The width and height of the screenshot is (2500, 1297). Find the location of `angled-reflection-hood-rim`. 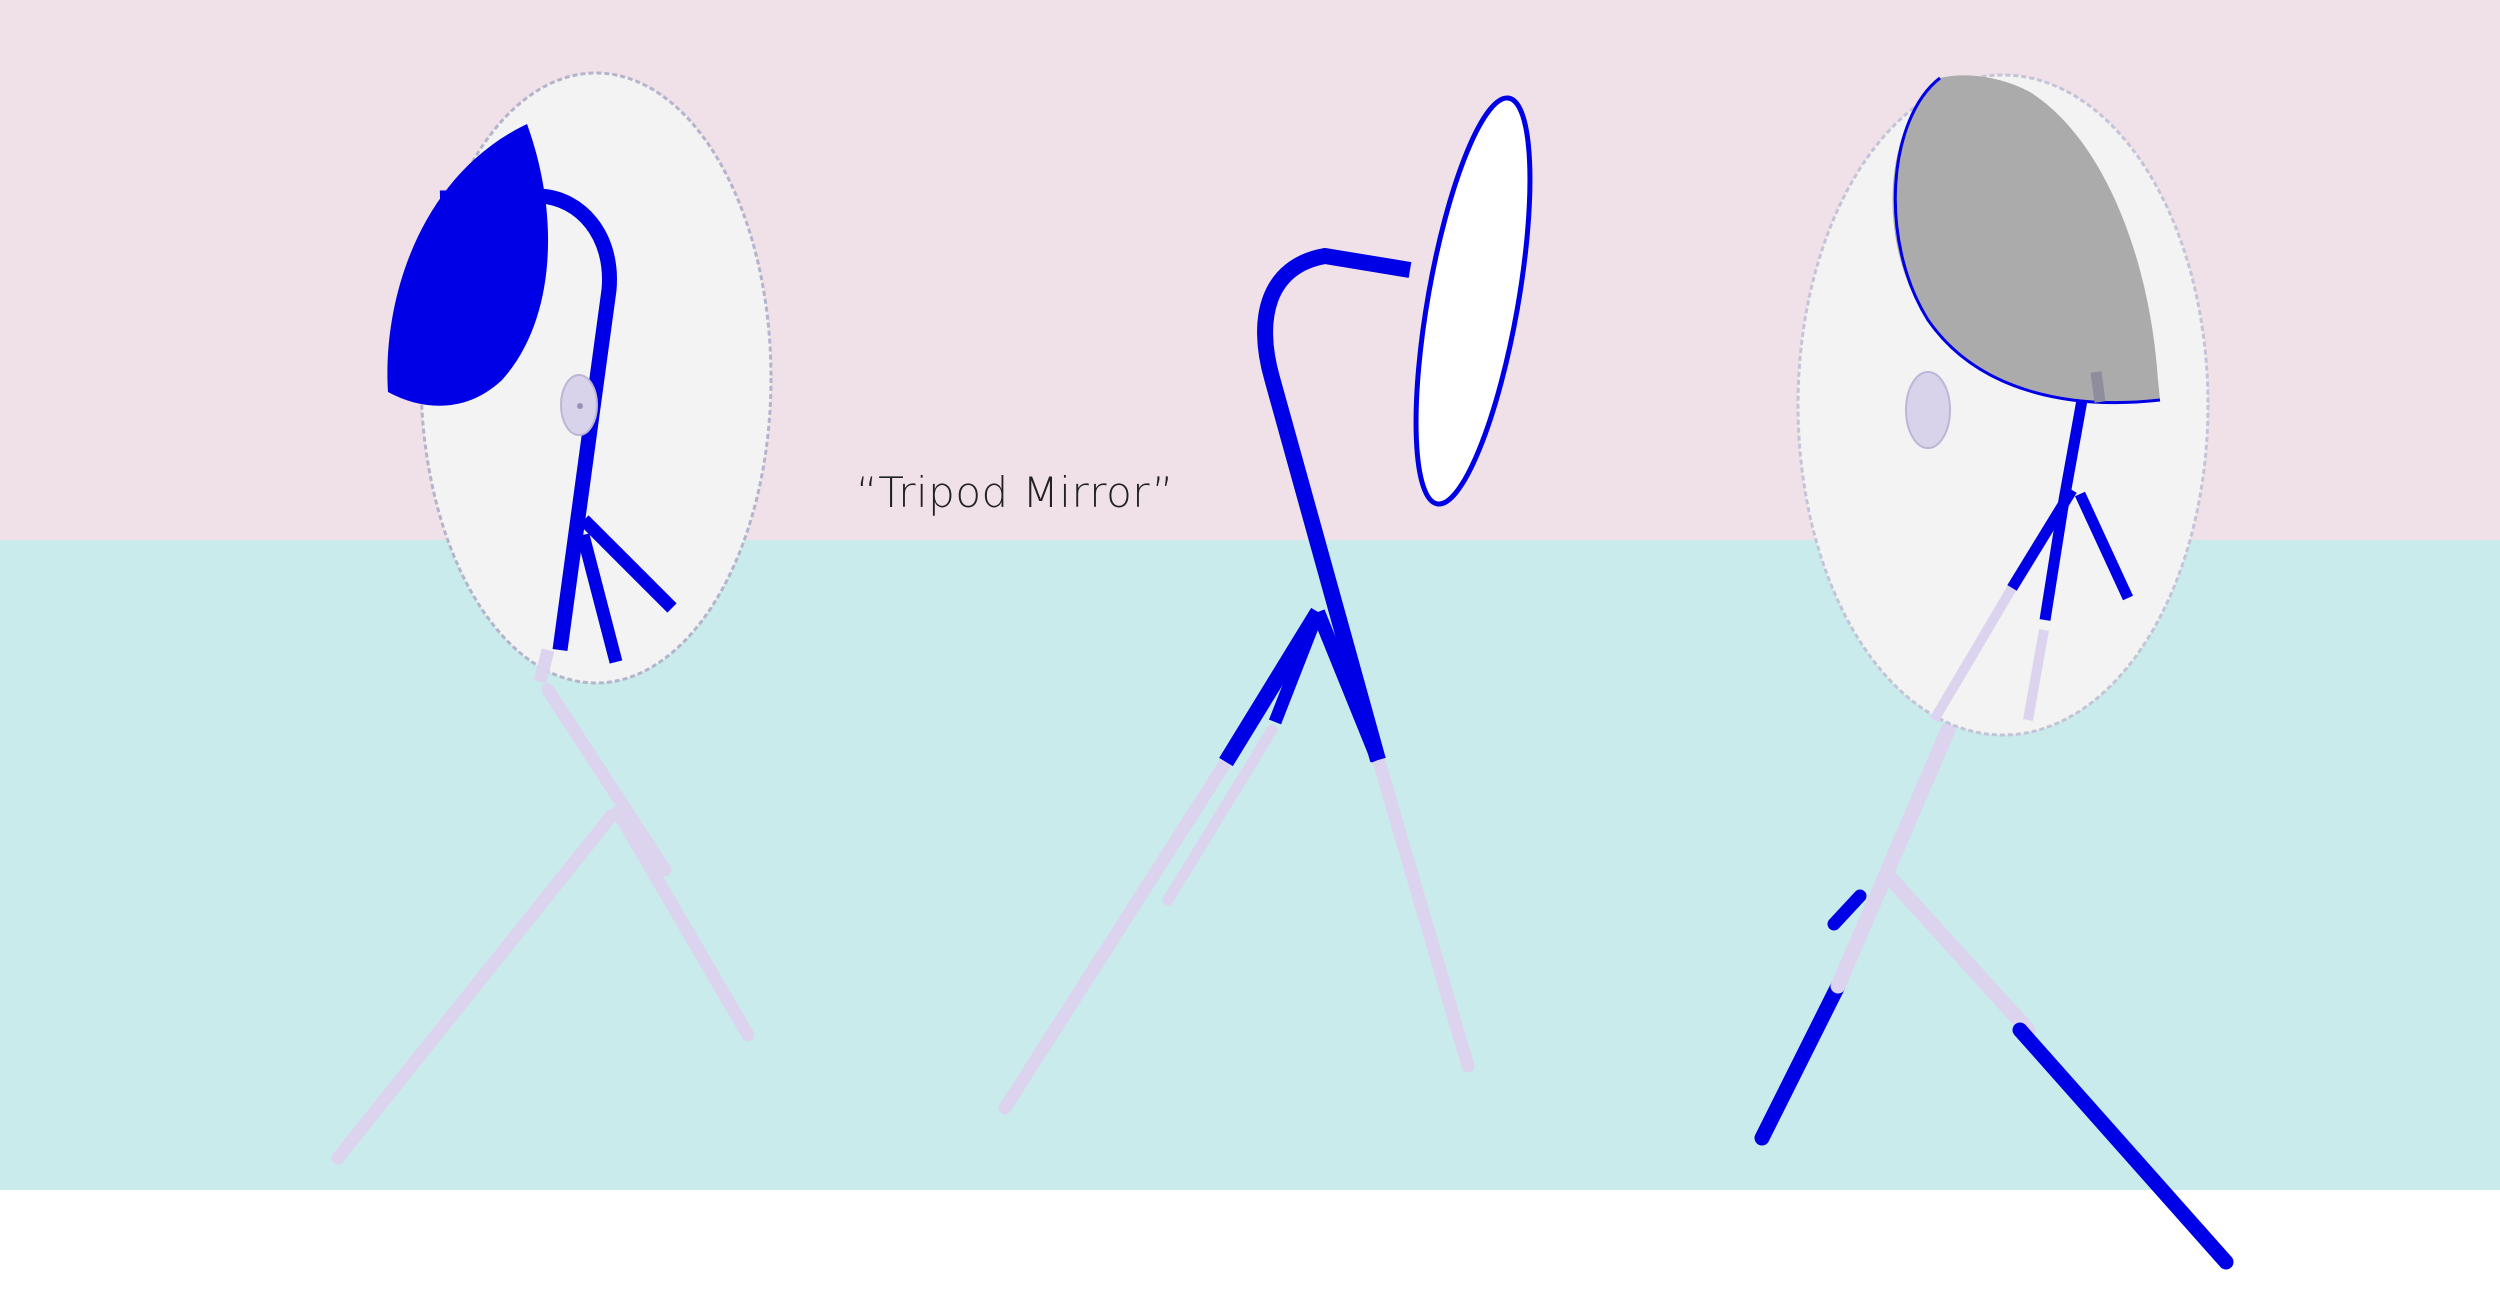

angled-reflection-hood-rim is located at coordinates (2027, 240).